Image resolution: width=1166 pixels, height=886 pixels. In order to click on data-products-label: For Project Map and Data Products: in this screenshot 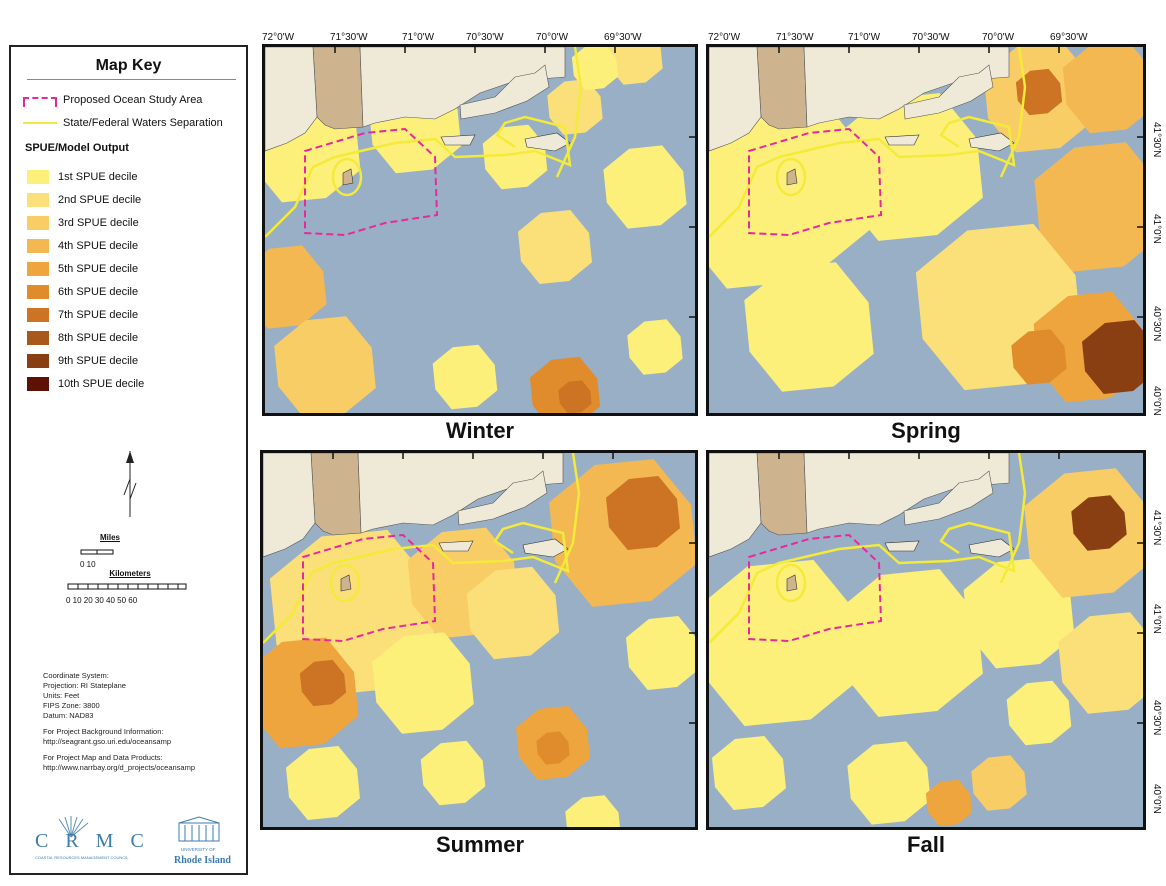, I will do `click(103, 757)`.